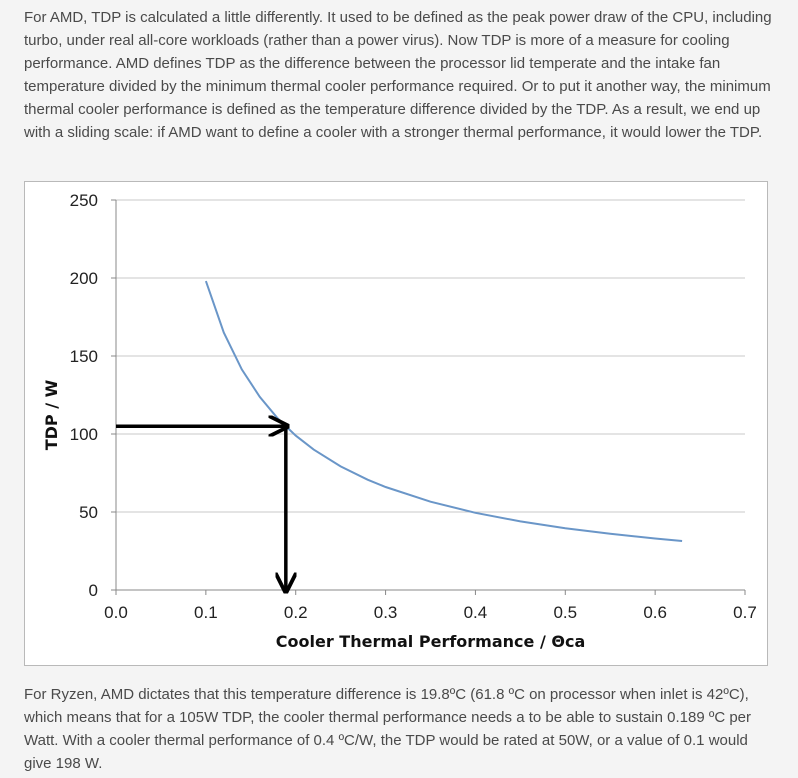 This screenshot has height=778, width=798. Describe the element at coordinates (84, 434) in the screenshot. I see `y-tick-label: 100` at that location.